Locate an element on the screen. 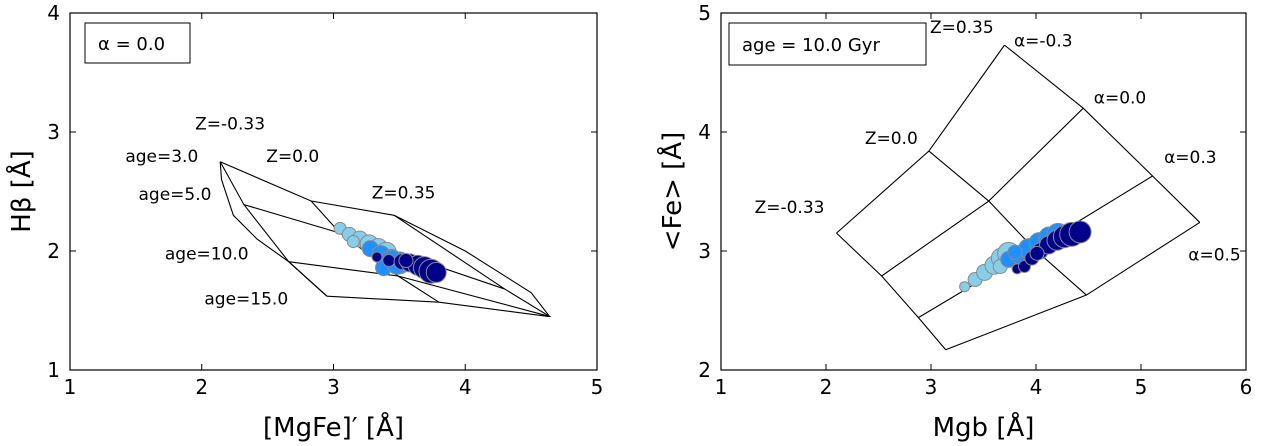 The height and width of the screenshot is (446, 1267). grid-outline-right is located at coordinates (472, 265).